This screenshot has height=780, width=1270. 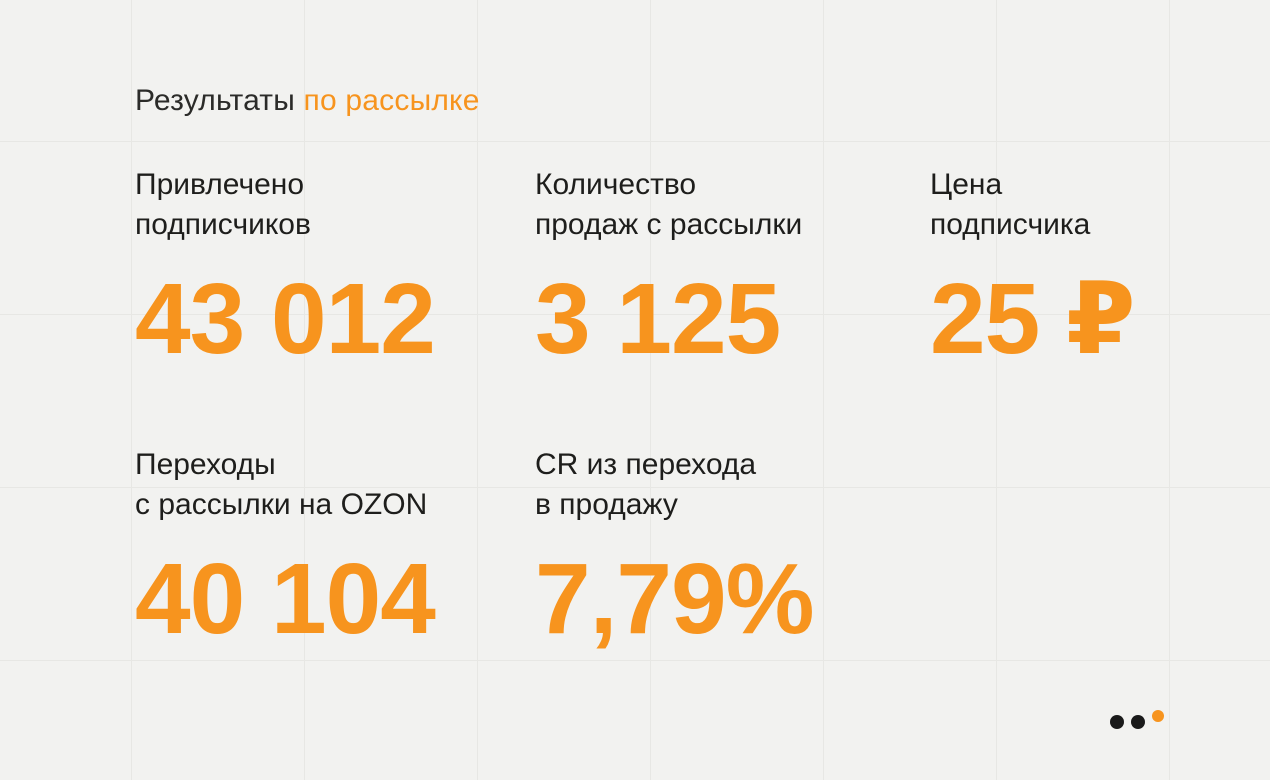 I want to click on slide-title-text: Результаты, so click(x=215, y=100).